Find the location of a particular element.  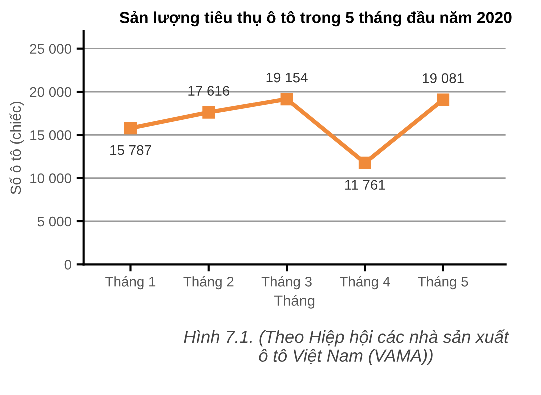

data-label: 11 761 is located at coordinates (366, 185).